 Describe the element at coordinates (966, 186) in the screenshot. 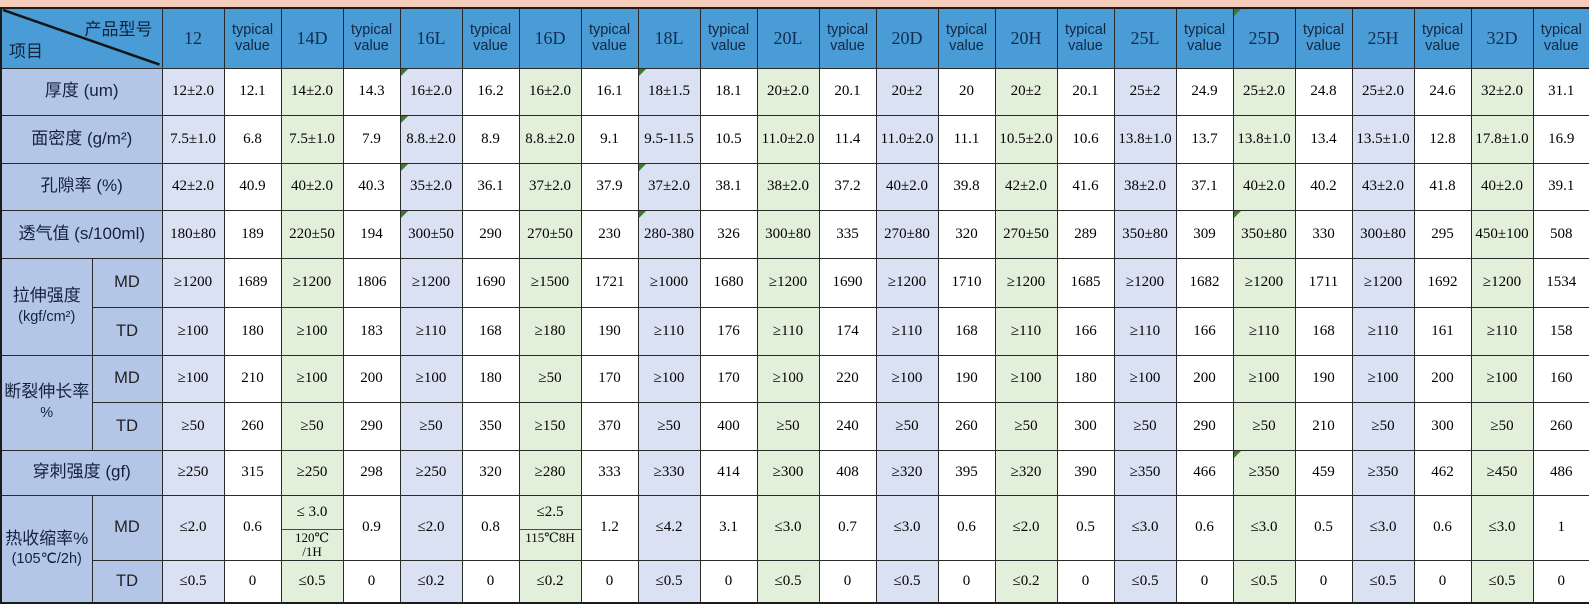

I see `typical-cell: 39.8` at that location.